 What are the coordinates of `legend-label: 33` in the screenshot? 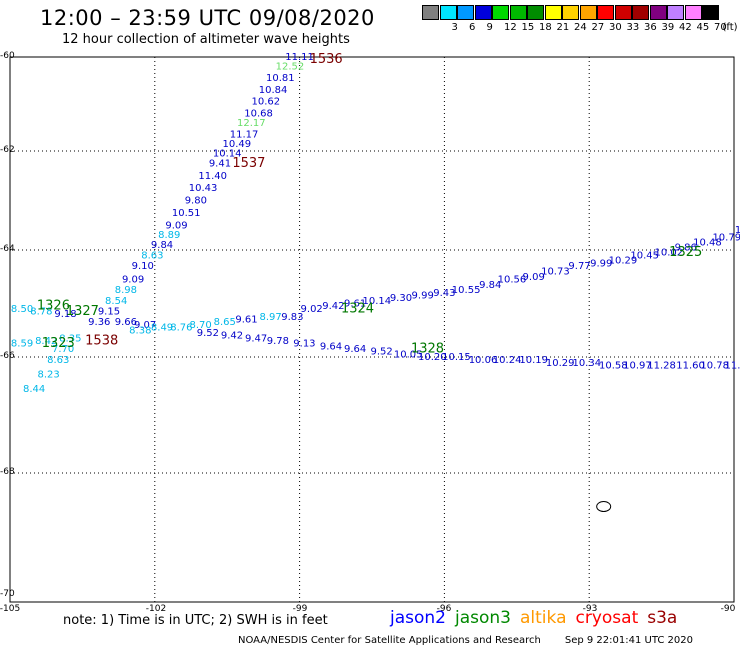 It's located at (633, 27).